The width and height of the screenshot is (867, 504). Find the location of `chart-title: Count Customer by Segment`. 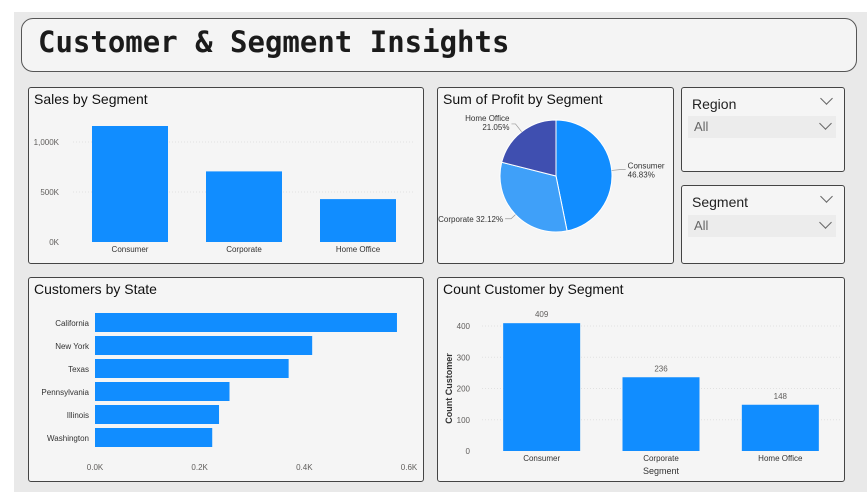

chart-title: Count Customer by Segment is located at coordinates (533, 289).